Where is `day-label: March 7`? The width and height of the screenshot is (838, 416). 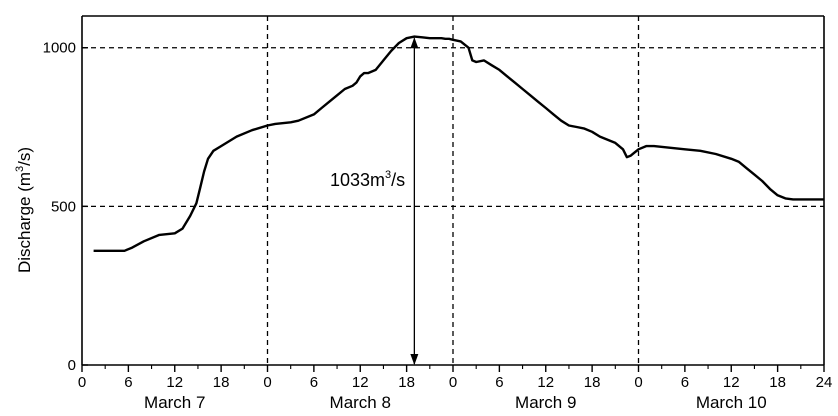
day-label: March 7 is located at coordinates (174, 402).